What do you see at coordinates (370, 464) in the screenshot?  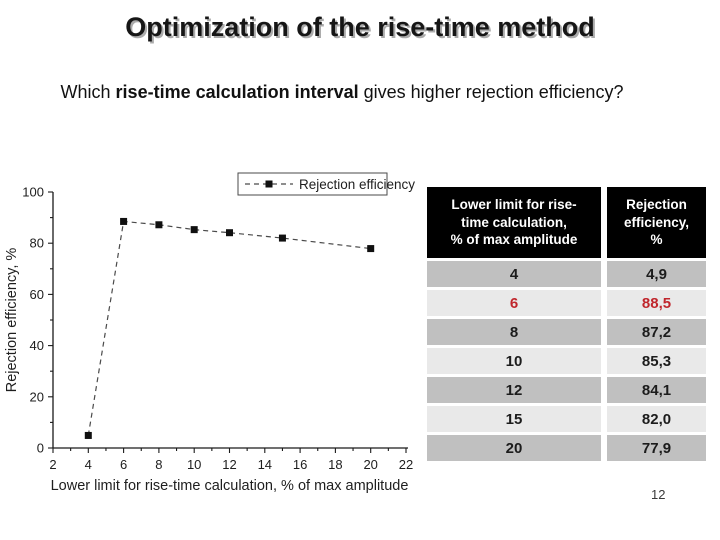 I see `x-tick-label: 20` at bounding box center [370, 464].